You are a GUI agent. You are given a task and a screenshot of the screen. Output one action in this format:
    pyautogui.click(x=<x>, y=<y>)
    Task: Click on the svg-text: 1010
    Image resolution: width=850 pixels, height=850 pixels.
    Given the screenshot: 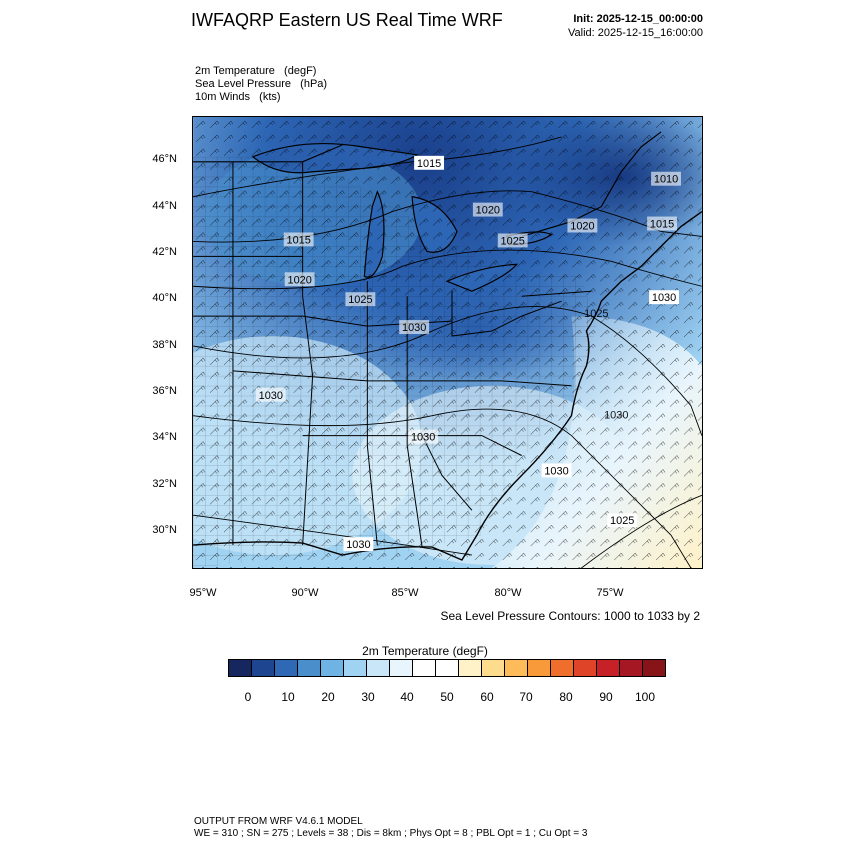 What is the action you would take?
    pyautogui.click(x=666, y=180)
    